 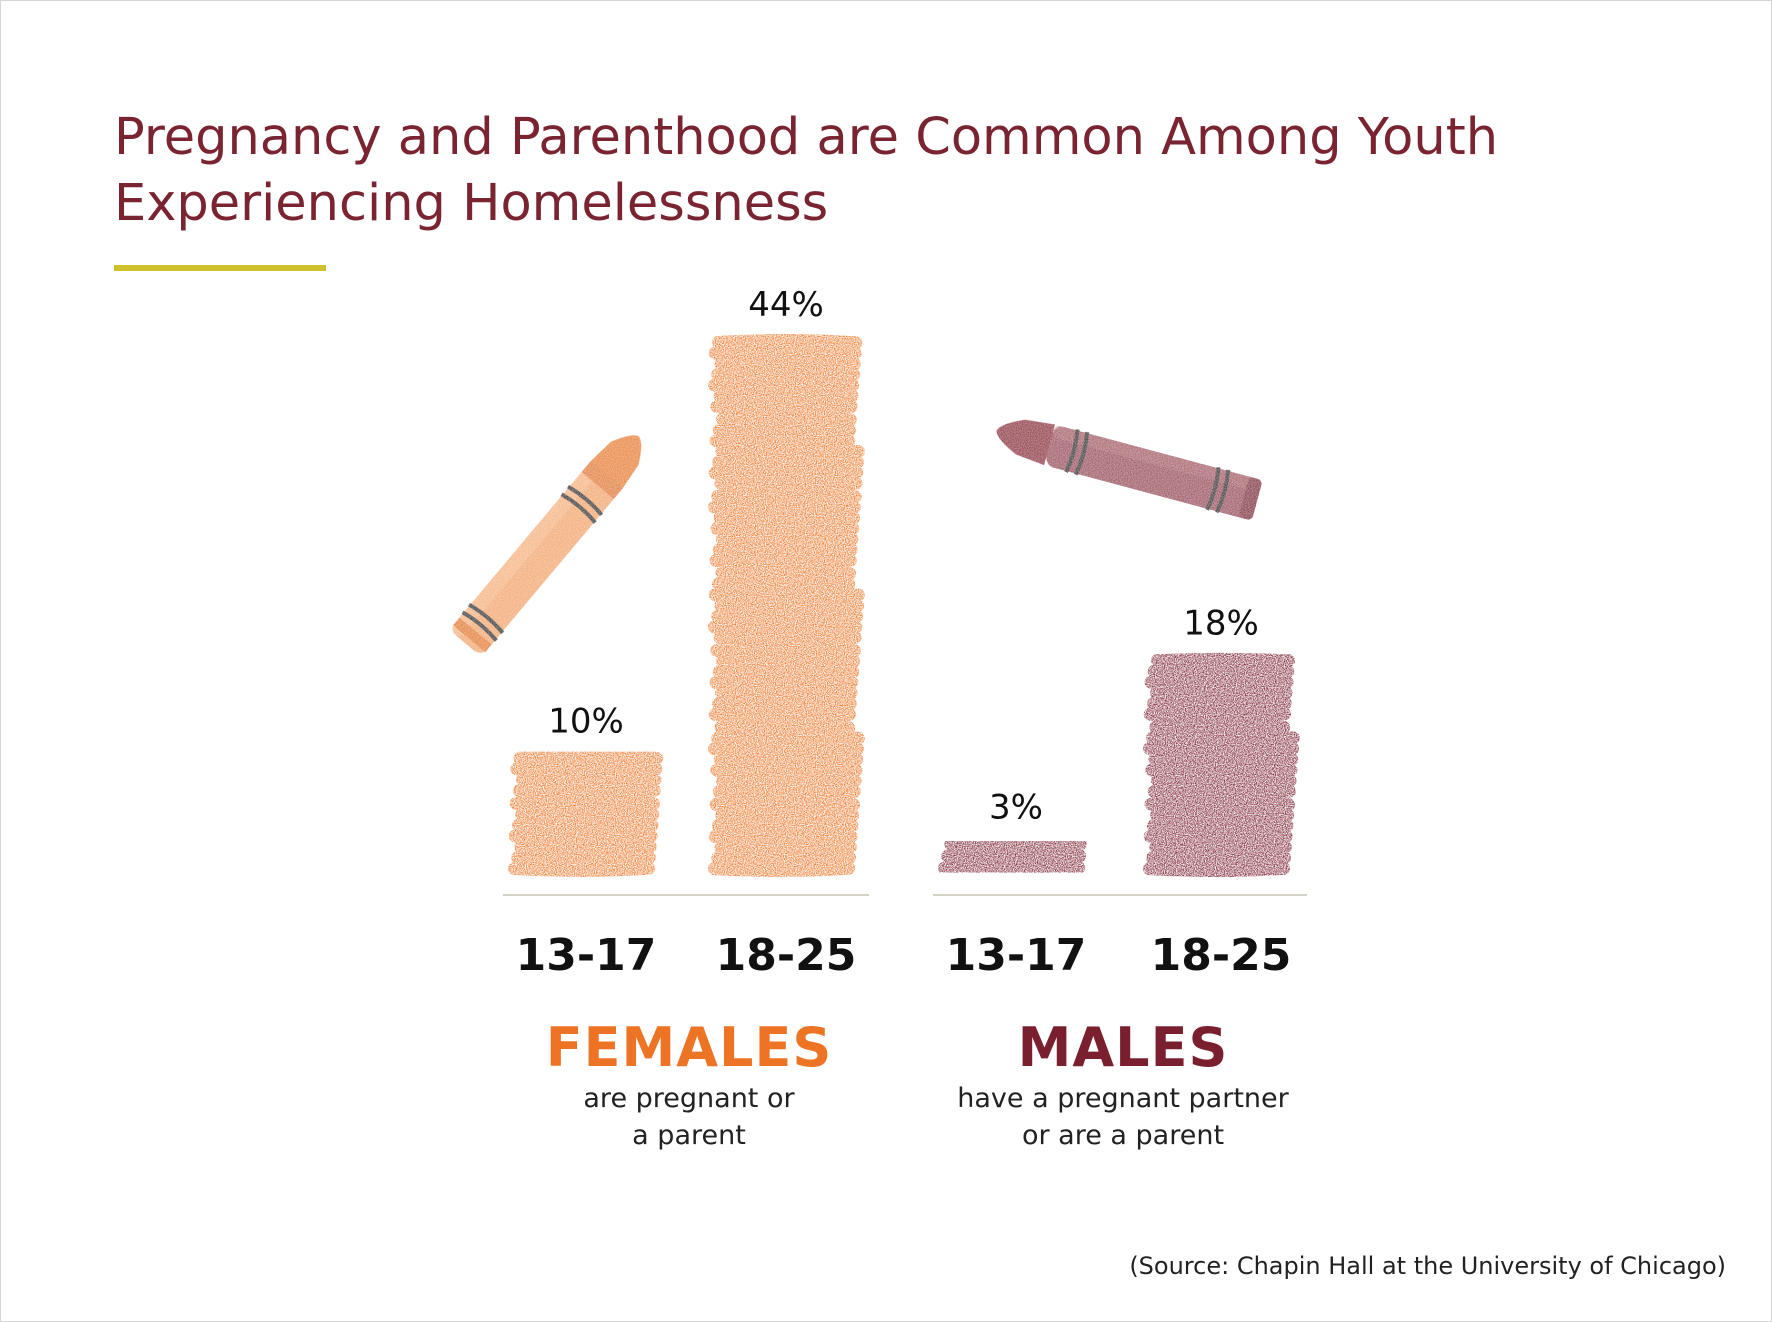 What do you see at coordinates (1123, 1047) in the screenshot?
I see `males-label: MALES` at bounding box center [1123, 1047].